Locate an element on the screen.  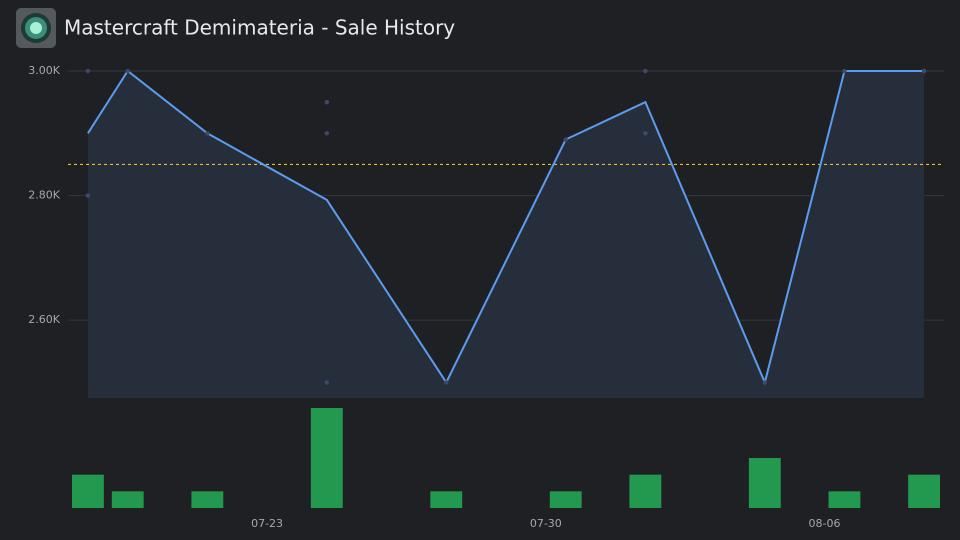
y-tick-label: 2.60K is located at coordinates (44, 319).